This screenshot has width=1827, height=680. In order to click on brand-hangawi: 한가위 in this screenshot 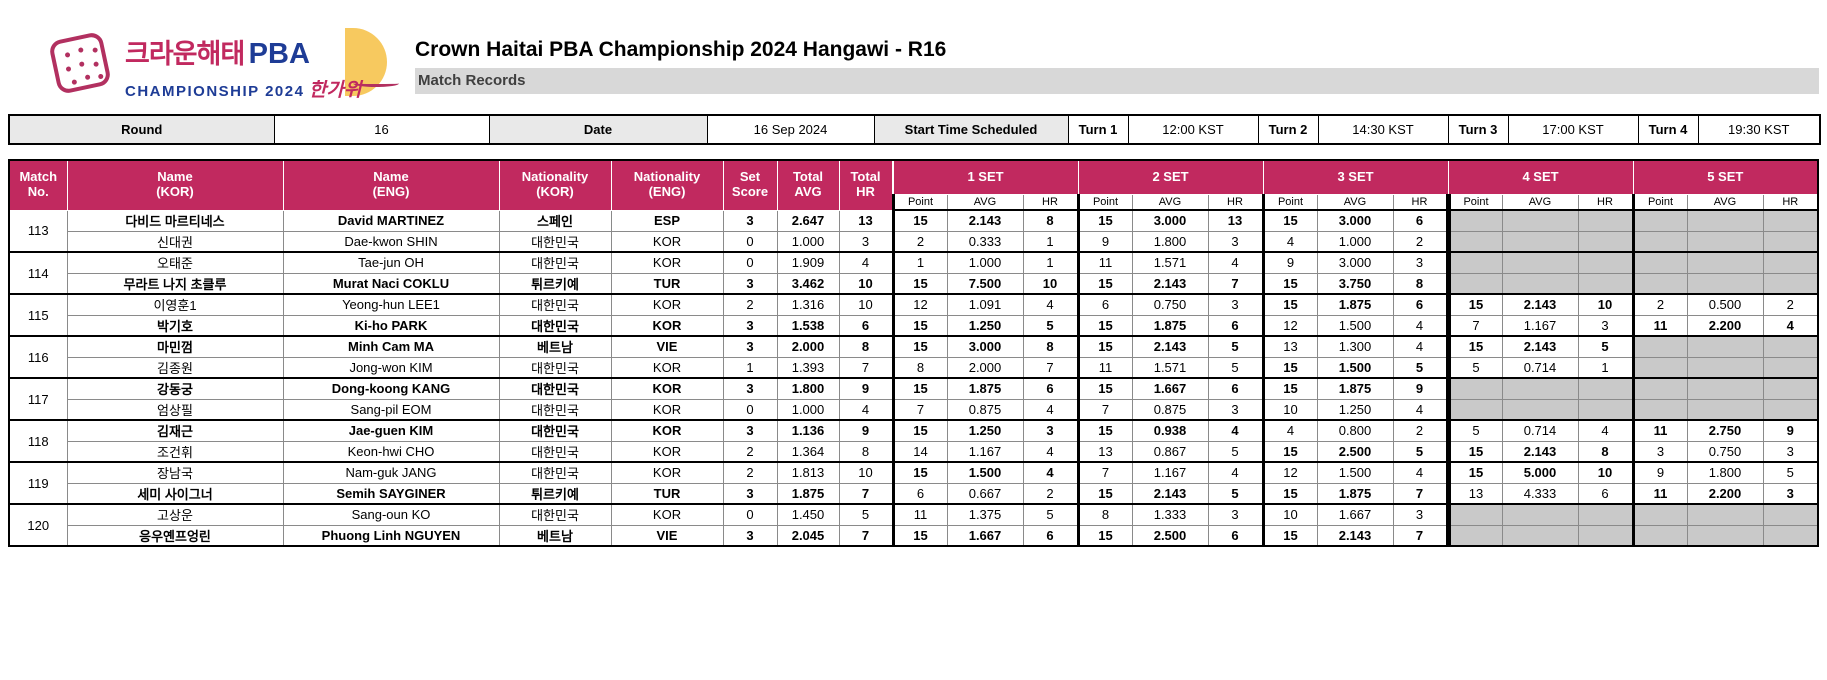, I will do `click(335, 90)`.